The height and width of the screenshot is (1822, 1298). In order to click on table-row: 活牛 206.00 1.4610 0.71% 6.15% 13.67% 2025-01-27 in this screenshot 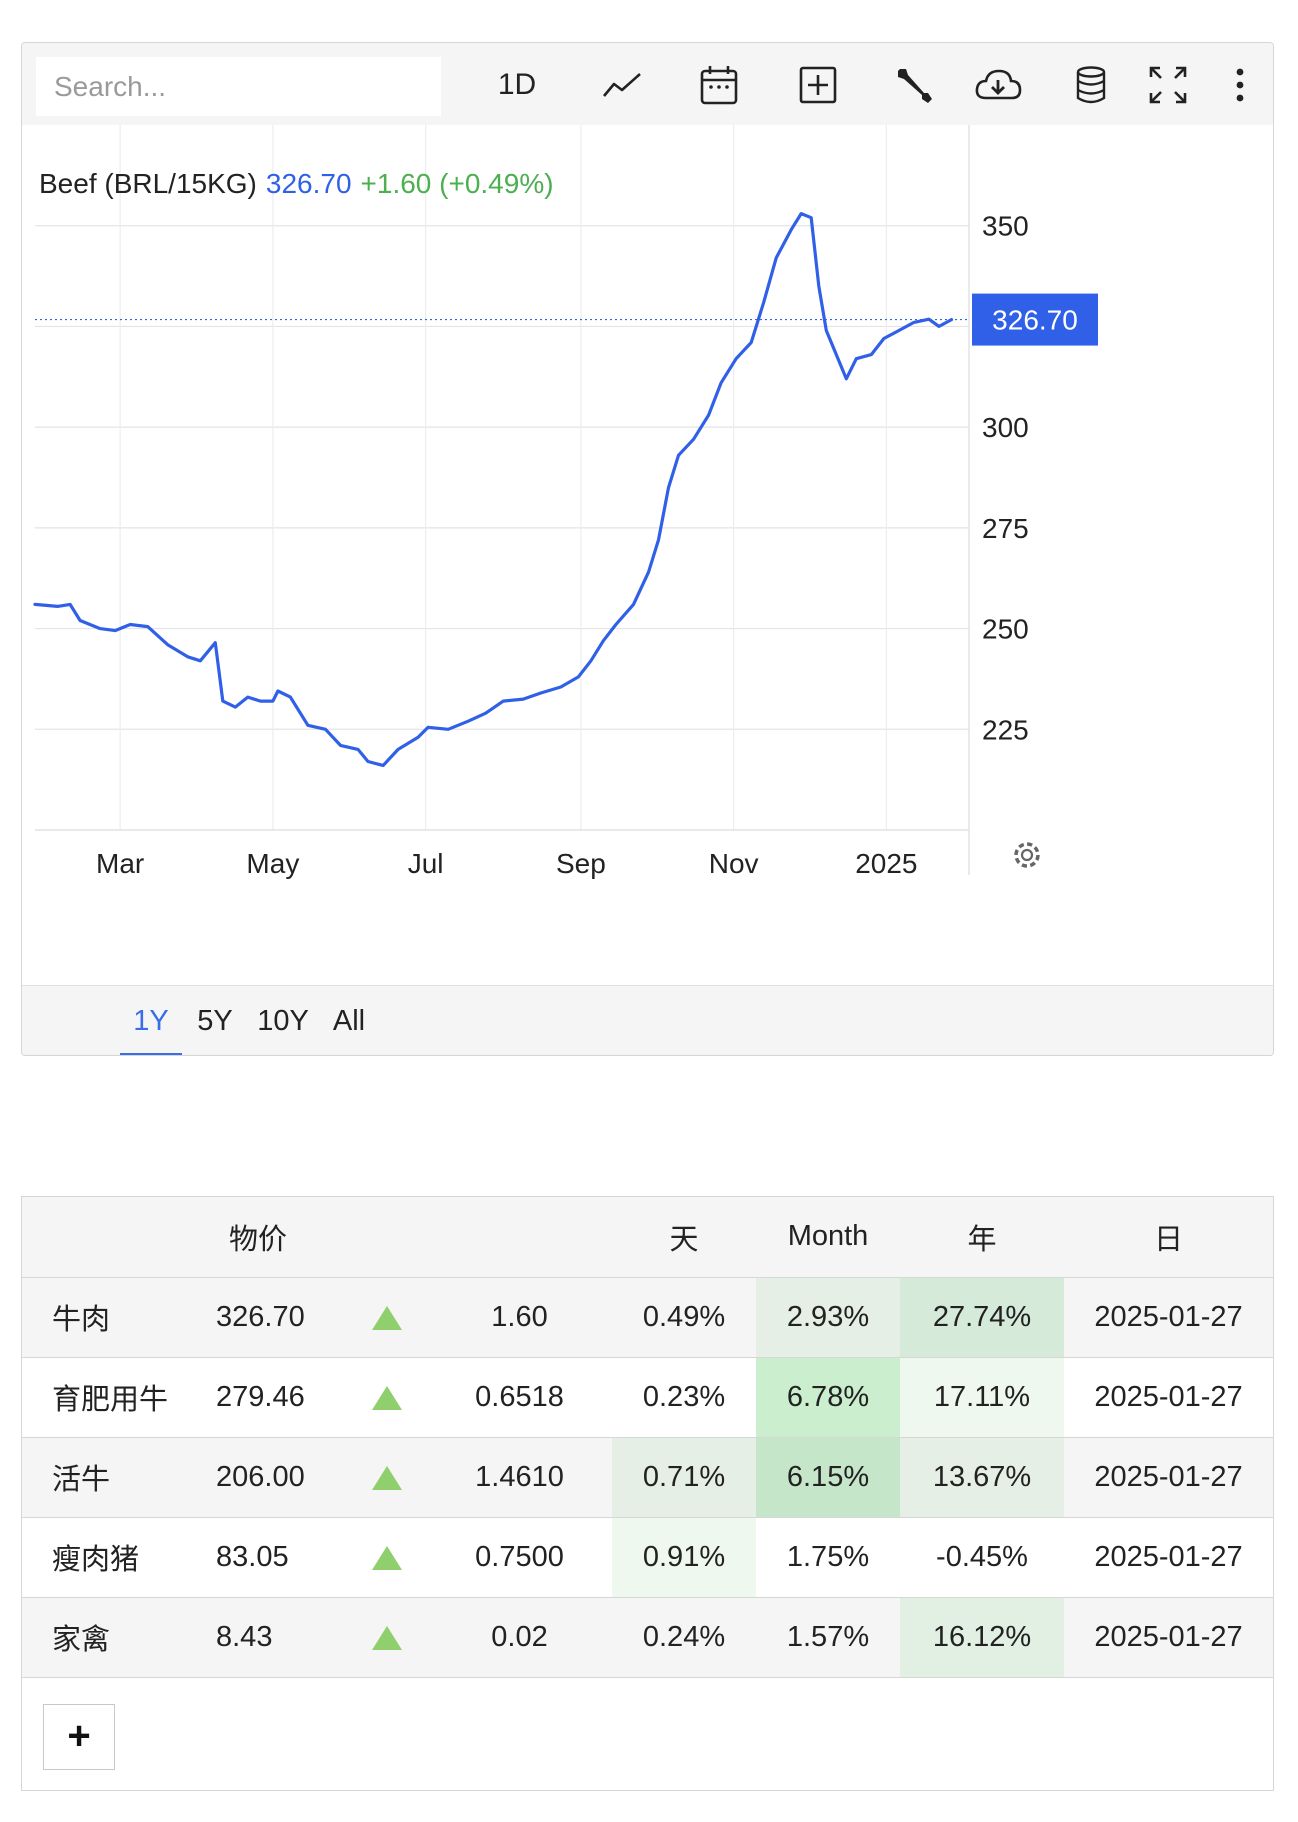, I will do `click(647, 1477)`.